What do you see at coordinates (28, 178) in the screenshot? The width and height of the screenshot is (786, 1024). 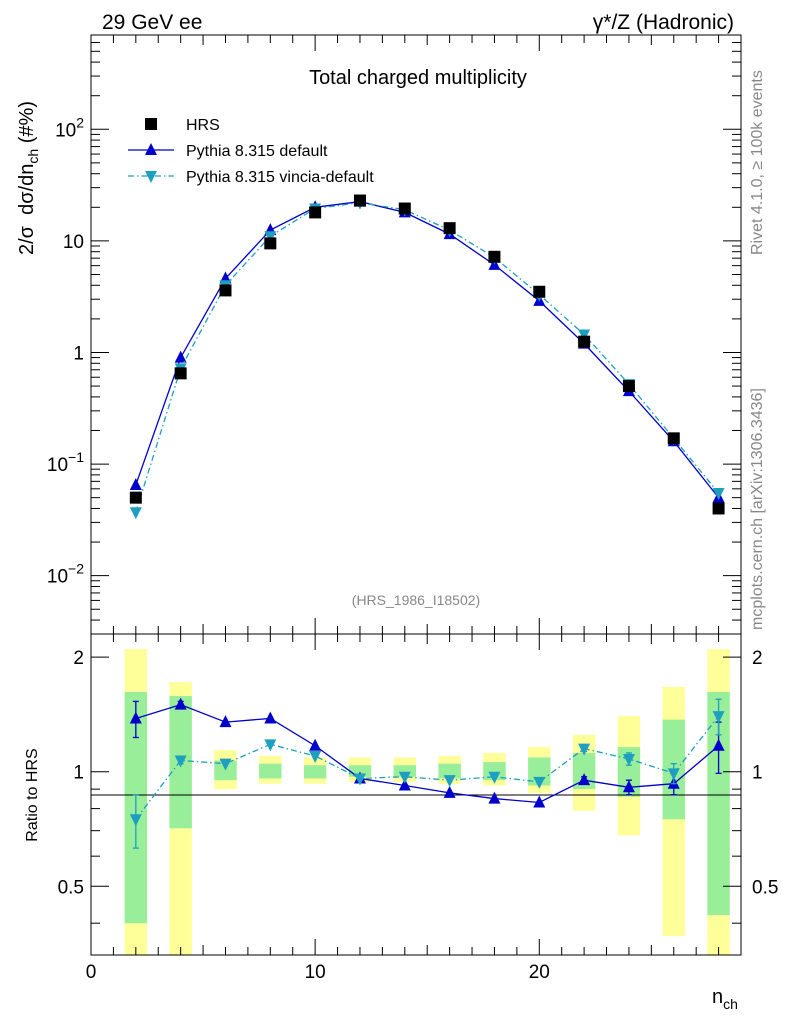 I see `main-y-axis-label: 2/σ dσ/dnch (#%)` at bounding box center [28, 178].